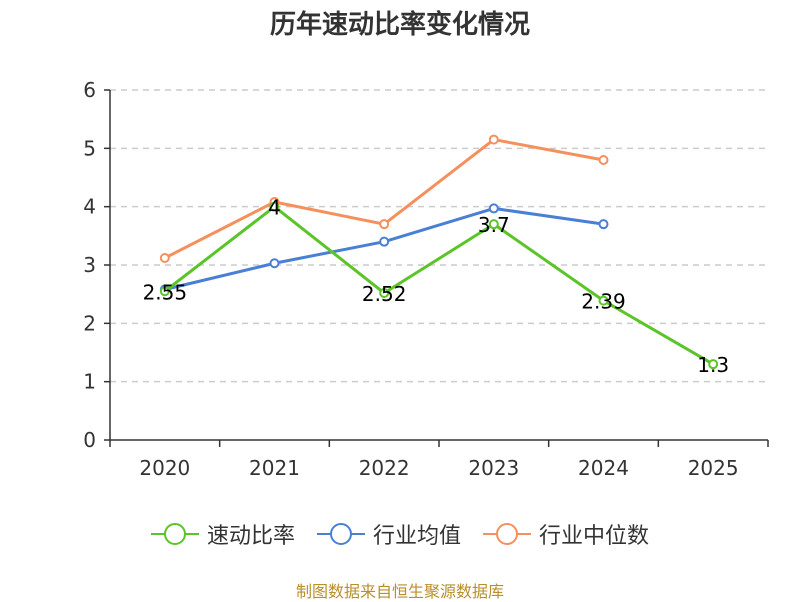 This screenshot has width=800, height=602. Describe the element at coordinates (89, 148) in the screenshot. I see `y-tick-label: 5` at that location.